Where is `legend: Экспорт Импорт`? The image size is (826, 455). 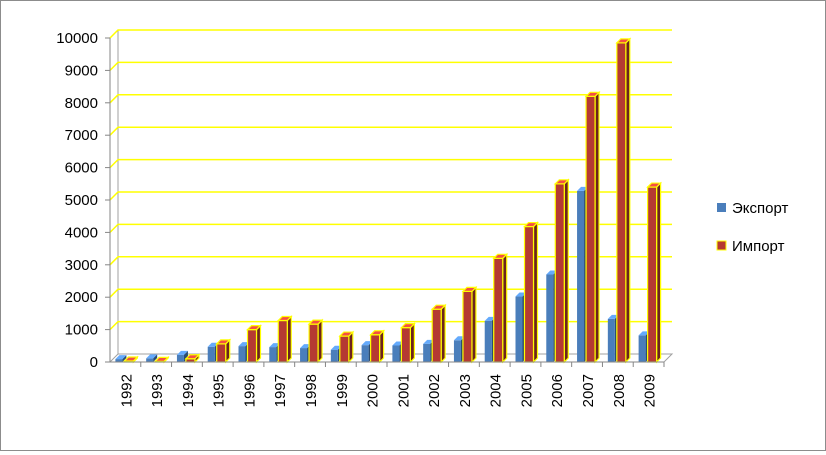 legend: Экспорт Импорт is located at coordinates (752, 227).